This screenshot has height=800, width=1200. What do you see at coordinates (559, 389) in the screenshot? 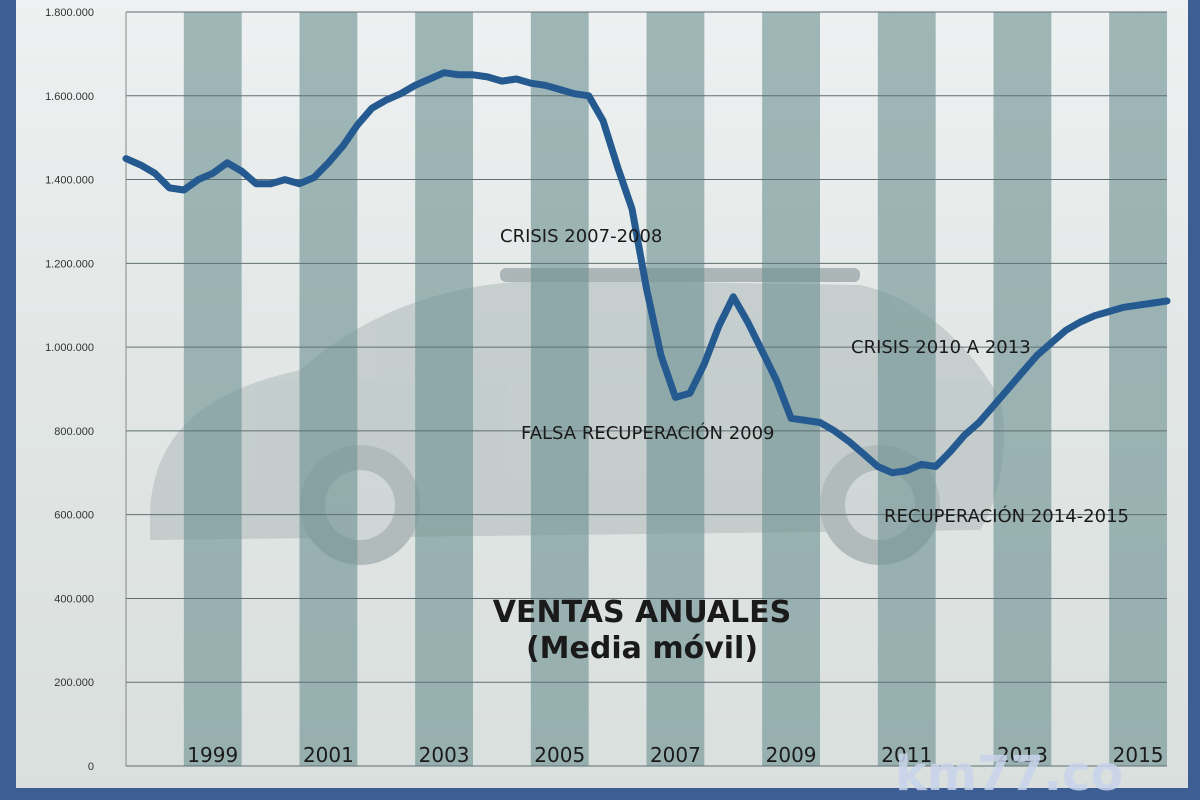
I see `year-band-2005` at bounding box center [559, 389].